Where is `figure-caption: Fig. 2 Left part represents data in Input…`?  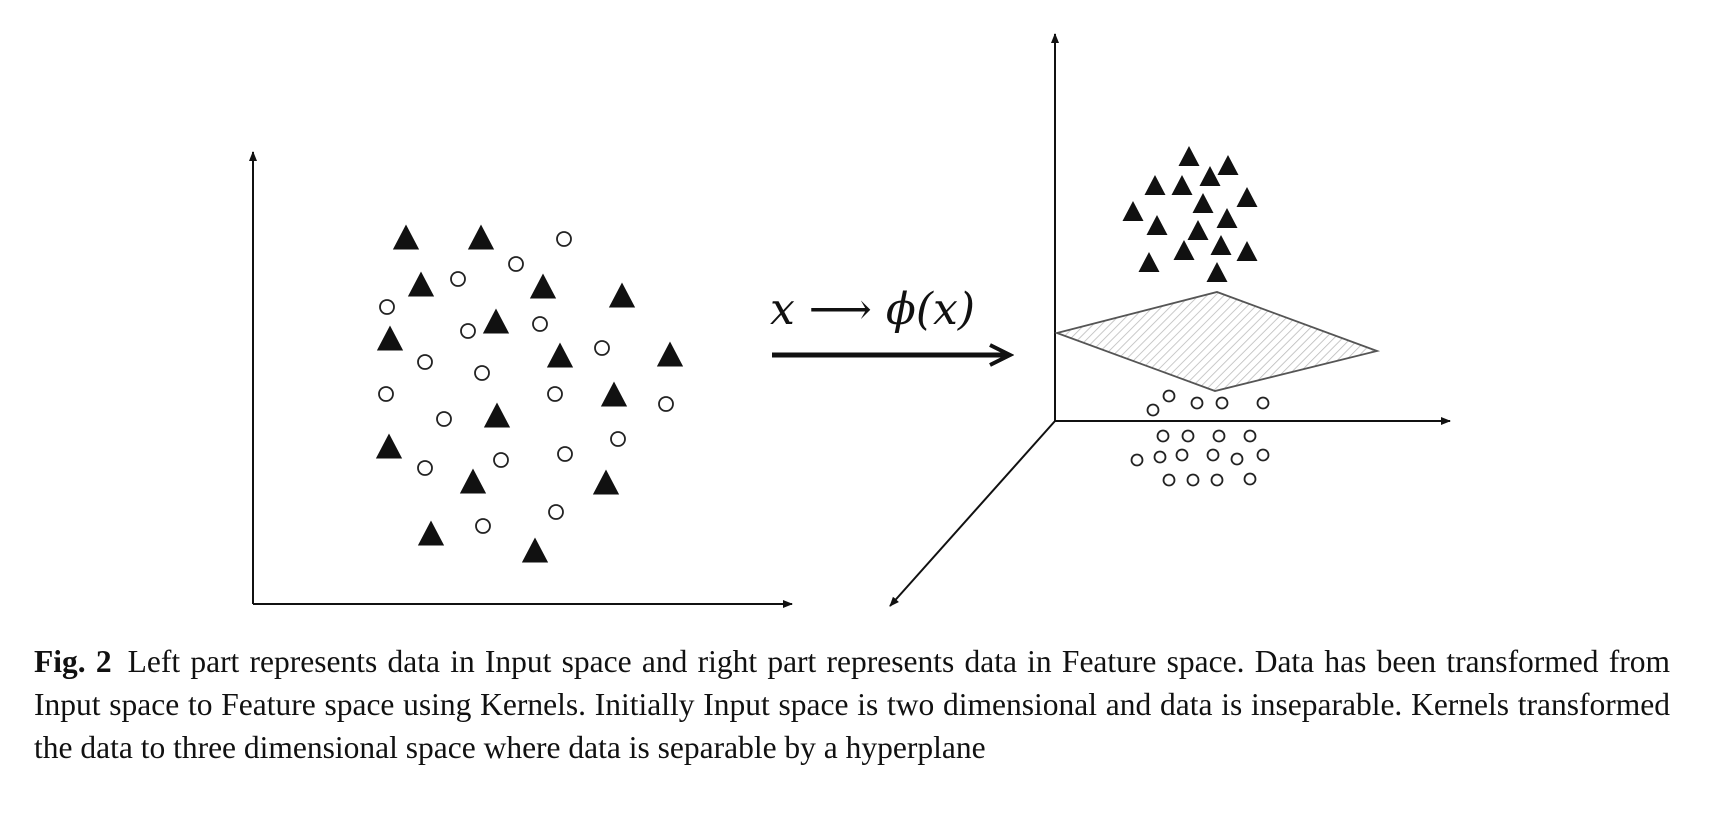 figure-caption: Fig. 2 Left part represents data in Input… is located at coordinates (852, 704).